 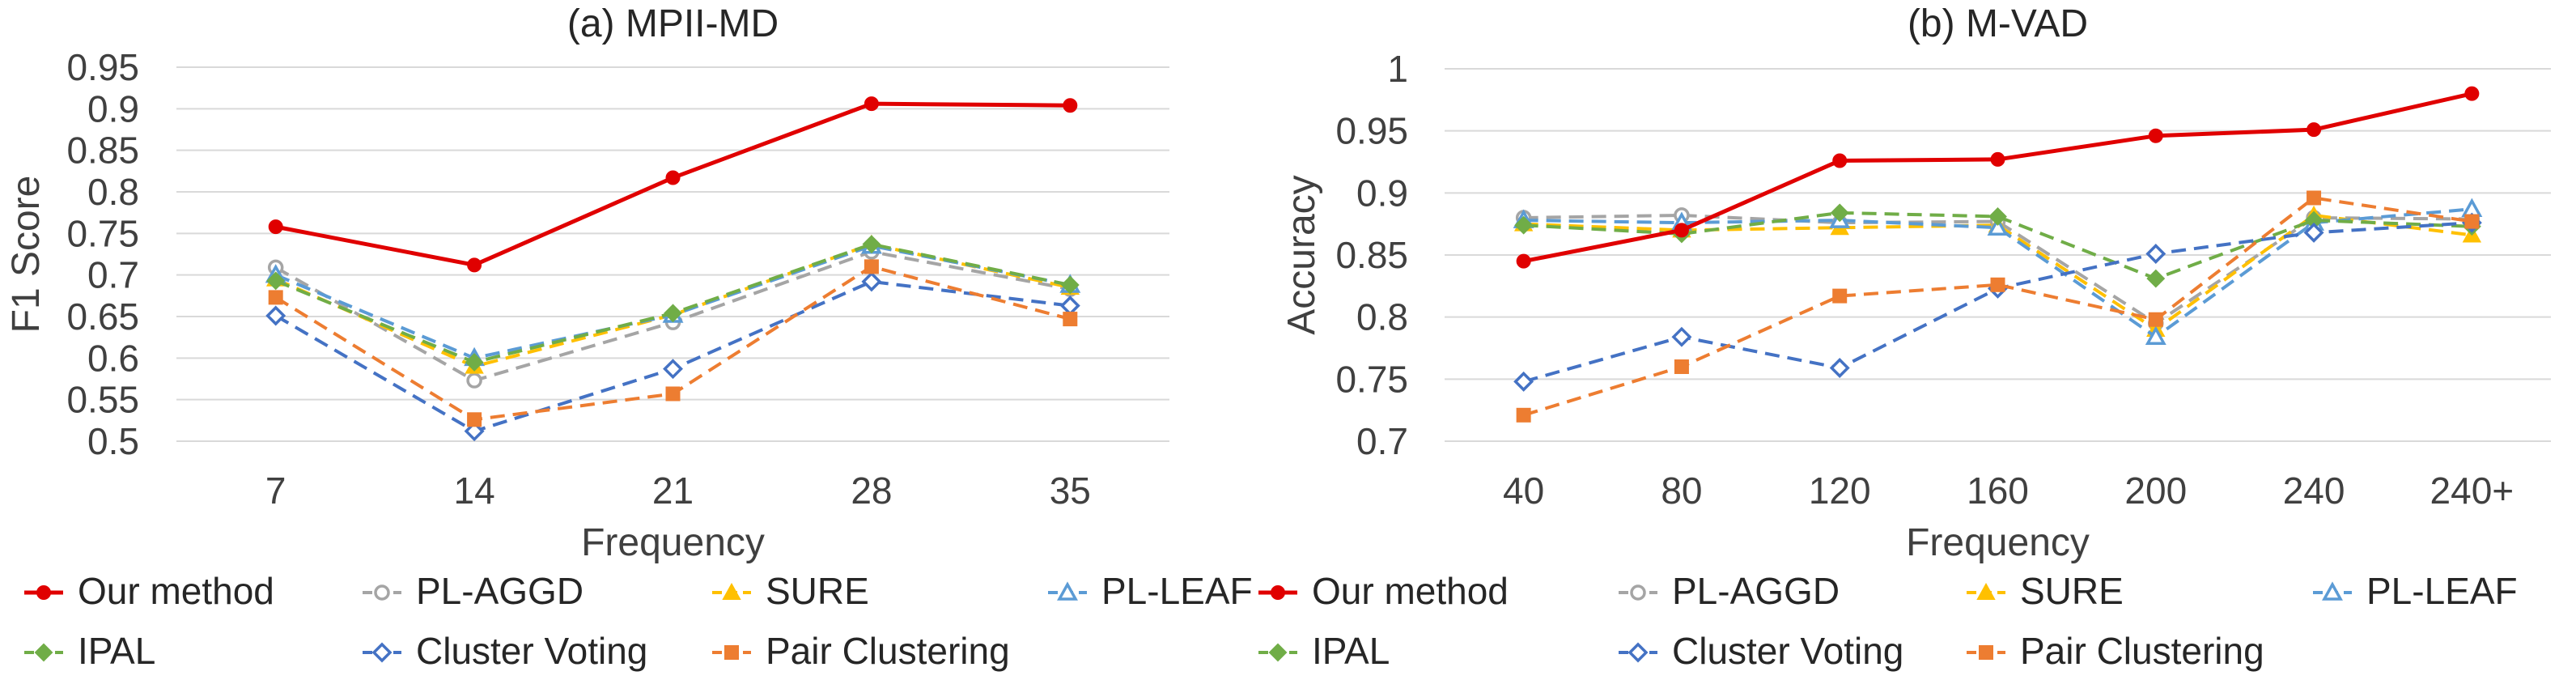 I want to click on x-axis-label: Frequency, so click(x=1998, y=542).